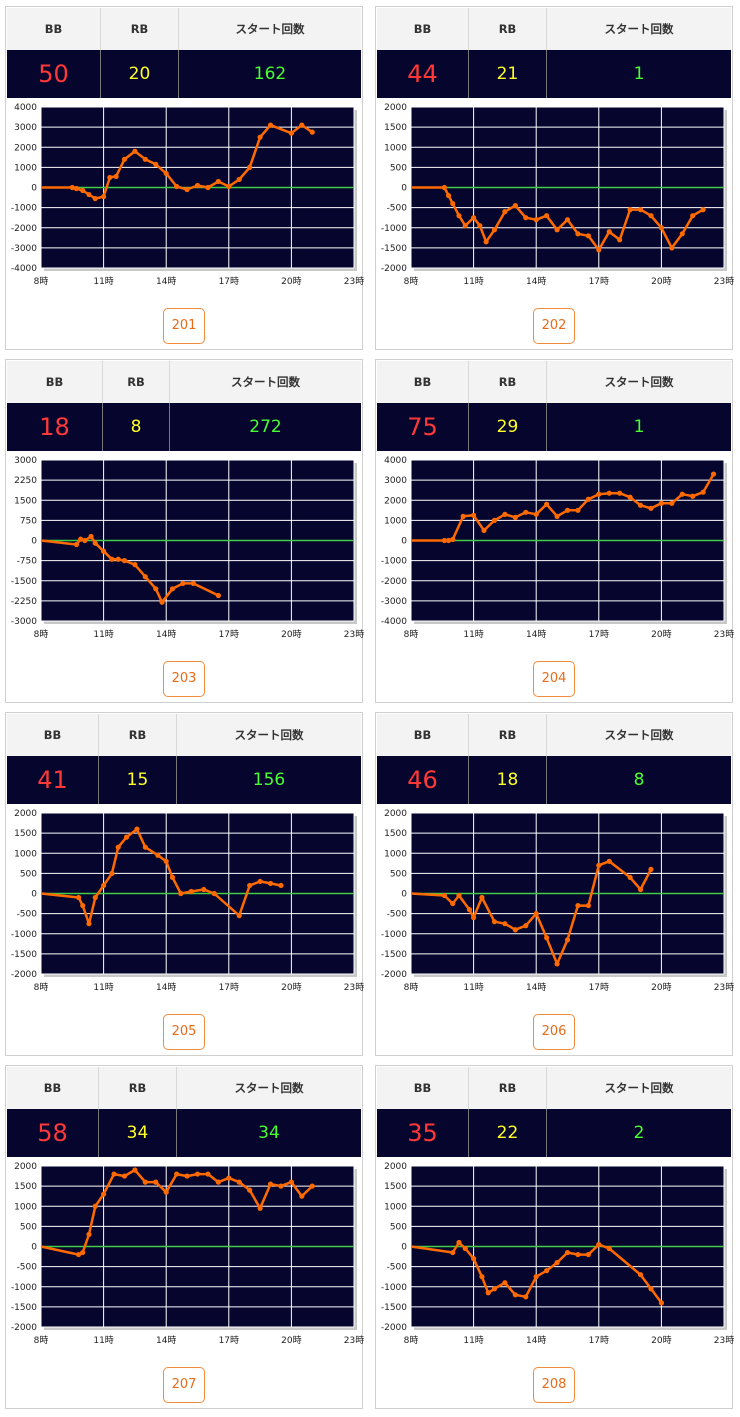 Image resolution: width=740 pixels, height=1417 pixels. What do you see at coordinates (554, 1032) in the screenshot?
I see `machine-number-button: 206` at bounding box center [554, 1032].